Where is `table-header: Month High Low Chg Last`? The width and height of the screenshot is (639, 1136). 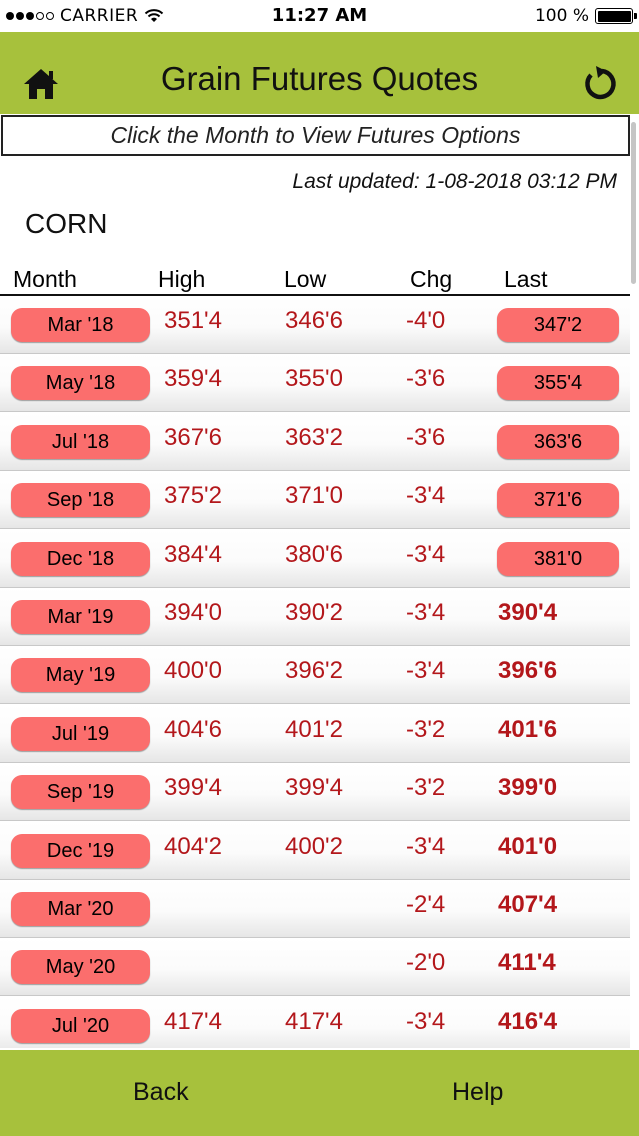
table-header: Month High Low Chg Last is located at coordinates (315, 279).